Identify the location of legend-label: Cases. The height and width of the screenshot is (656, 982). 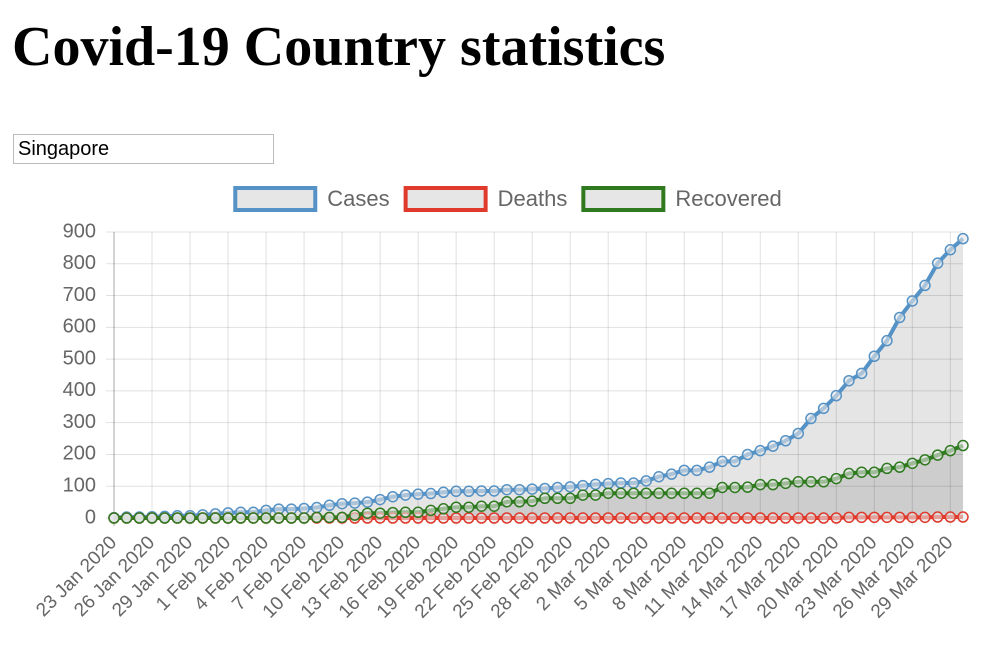
(358, 198).